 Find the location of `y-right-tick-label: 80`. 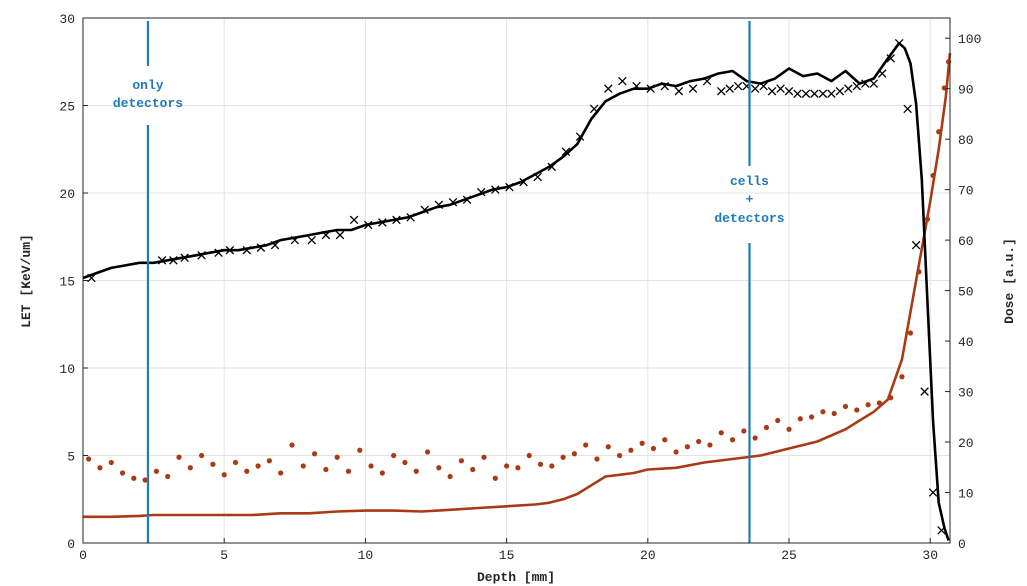

y-right-tick-label: 80 is located at coordinates (966, 140).